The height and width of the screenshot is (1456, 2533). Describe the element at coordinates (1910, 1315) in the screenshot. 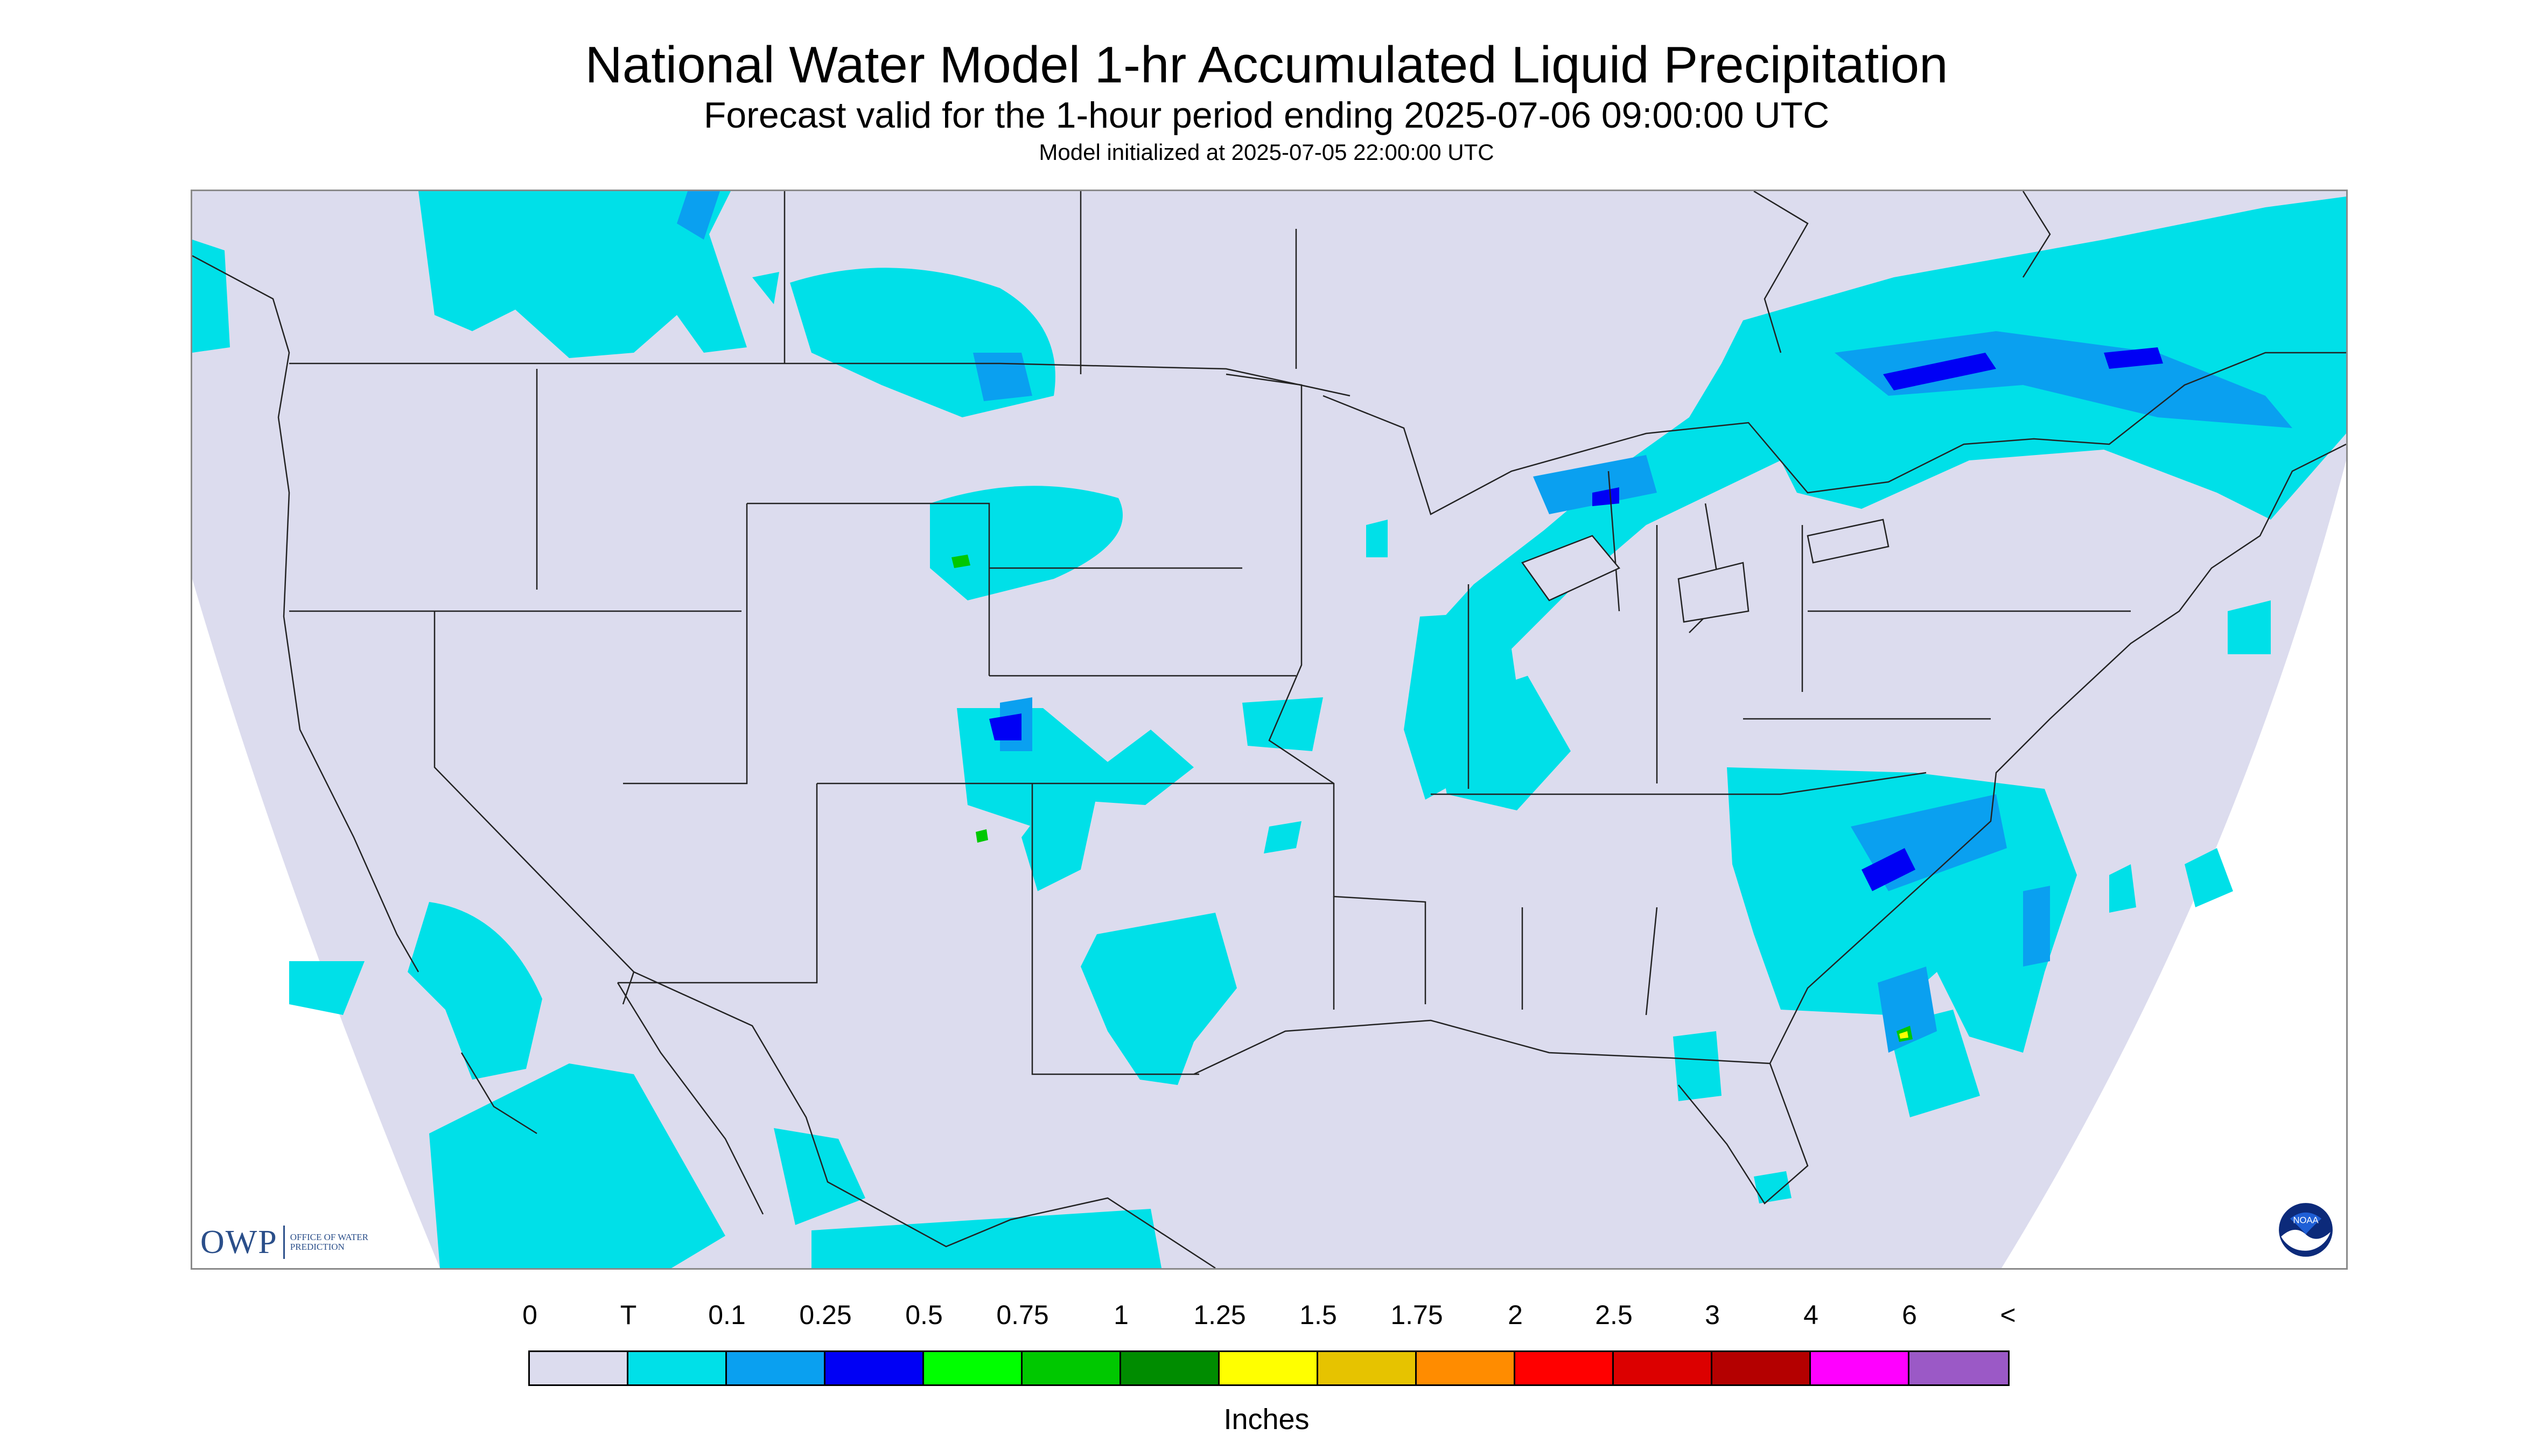

I see `legend-label: 6` at that location.